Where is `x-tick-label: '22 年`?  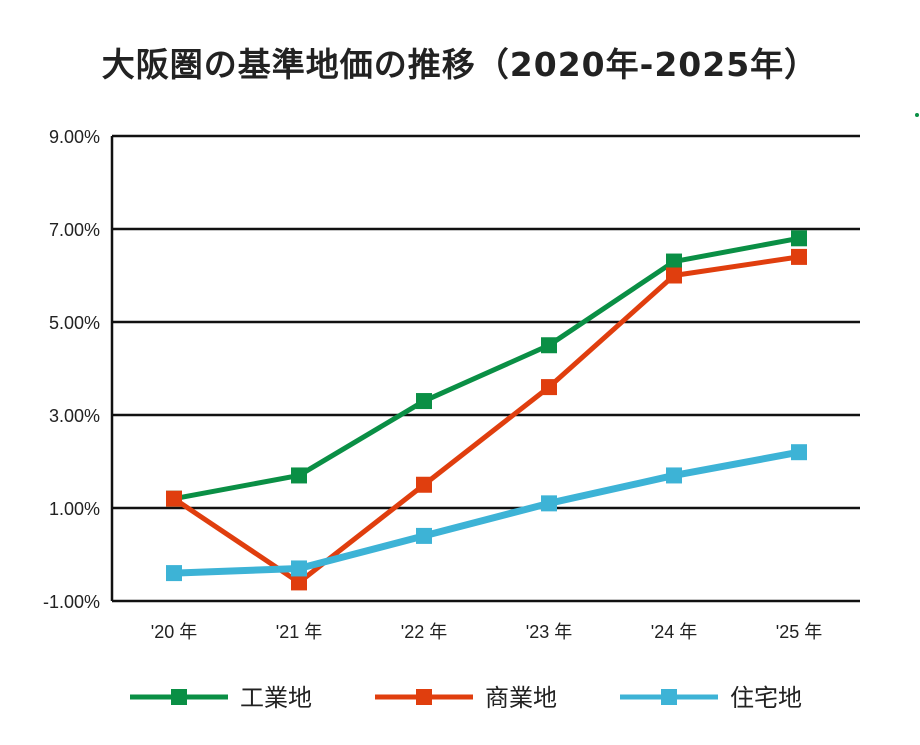 x-tick-label: '22 年 is located at coordinates (424, 632).